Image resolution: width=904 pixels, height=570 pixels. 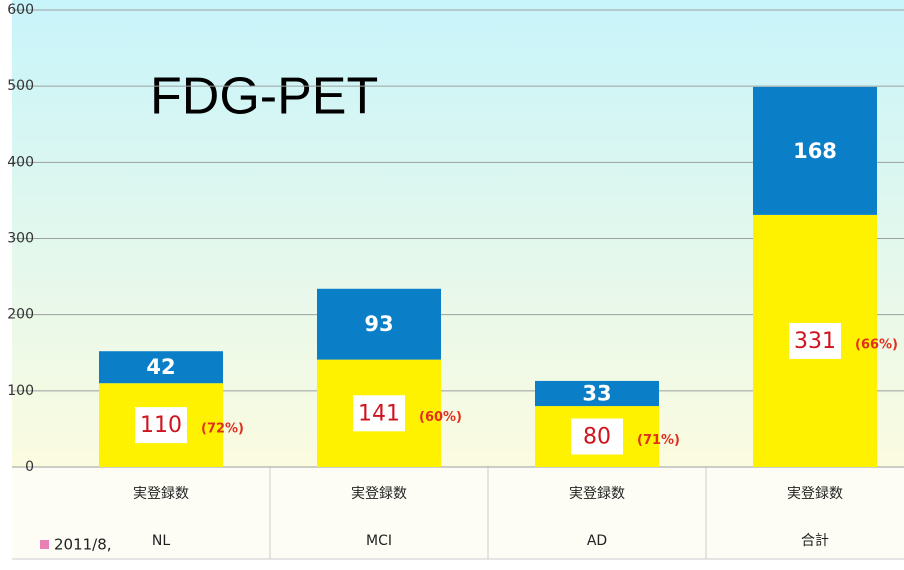 I want to click on value-label: 42, so click(x=160, y=367).